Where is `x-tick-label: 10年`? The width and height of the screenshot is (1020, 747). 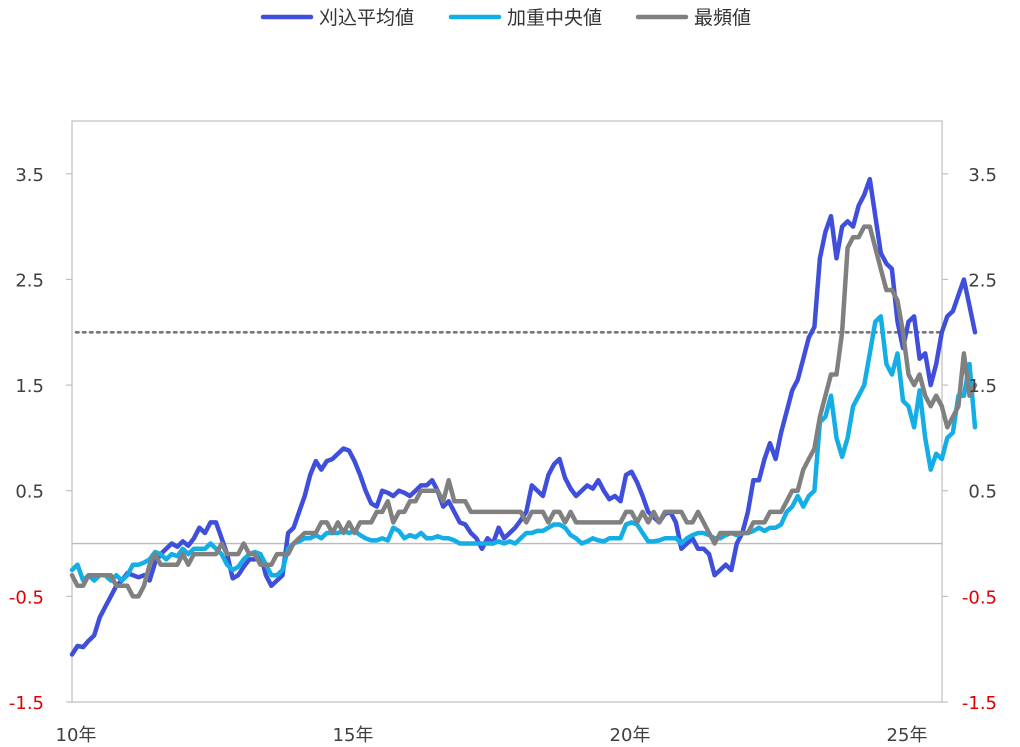
x-tick-label: 10年 is located at coordinates (76, 735).